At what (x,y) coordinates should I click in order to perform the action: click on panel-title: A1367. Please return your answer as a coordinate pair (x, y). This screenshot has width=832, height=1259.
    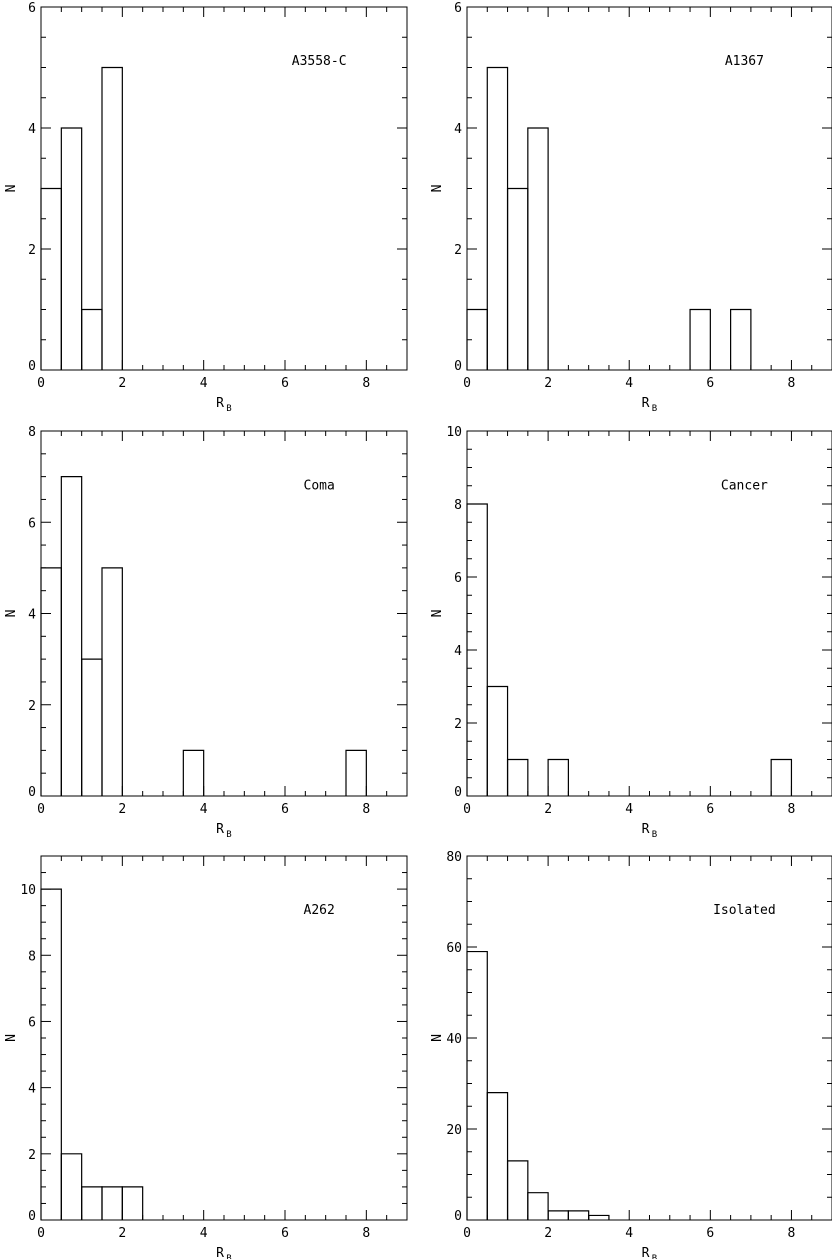
    Looking at the image, I should click on (744, 61).